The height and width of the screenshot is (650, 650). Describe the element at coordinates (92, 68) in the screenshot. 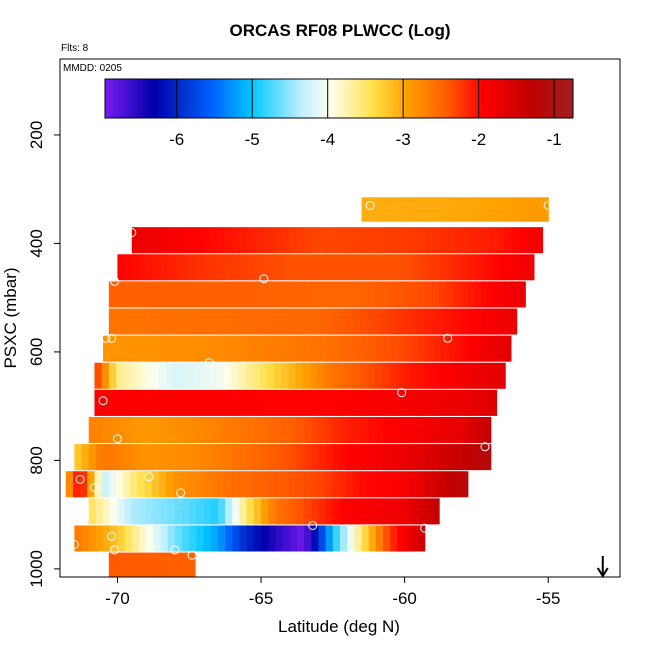

I see `date-annotation: MMDD: 0205` at that location.